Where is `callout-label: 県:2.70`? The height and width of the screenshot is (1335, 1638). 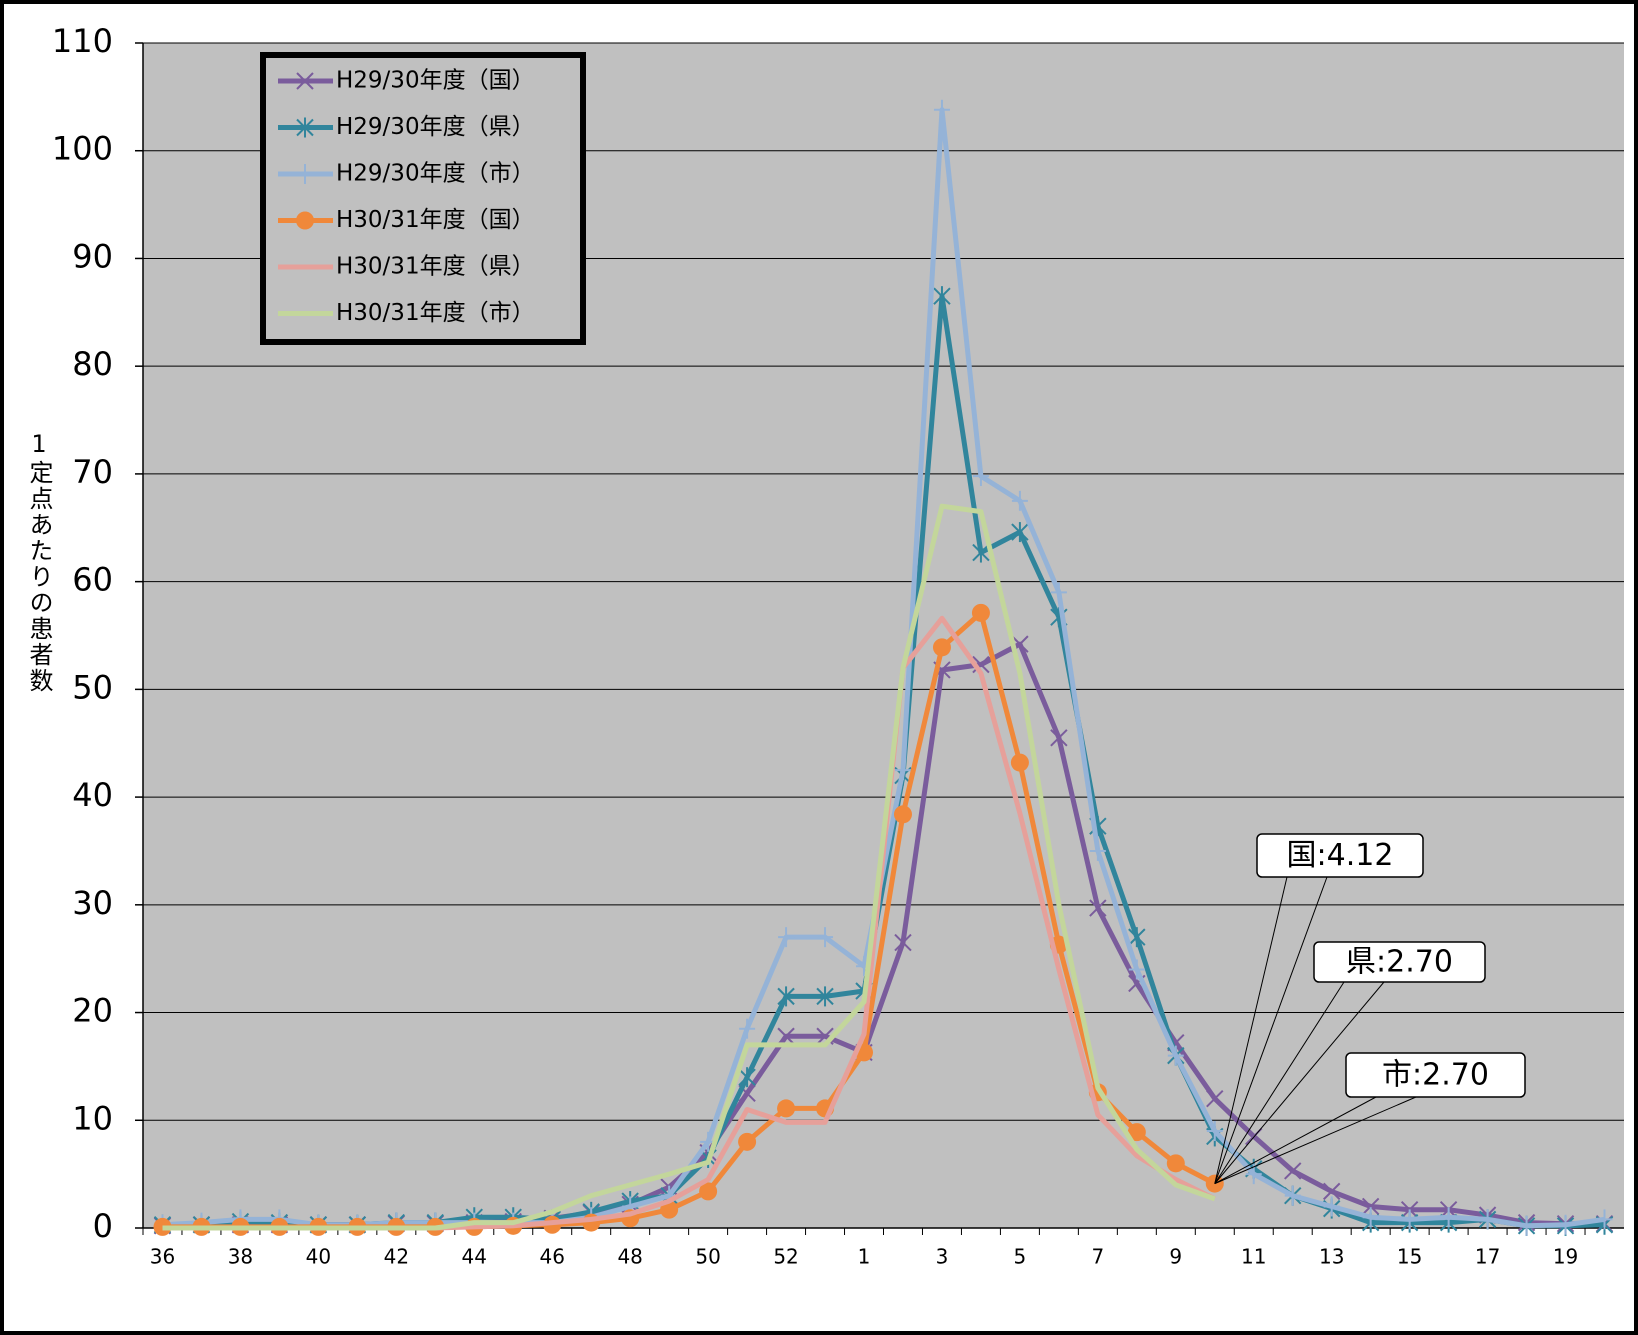 callout-label: 県:2.70 is located at coordinates (1399, 962).